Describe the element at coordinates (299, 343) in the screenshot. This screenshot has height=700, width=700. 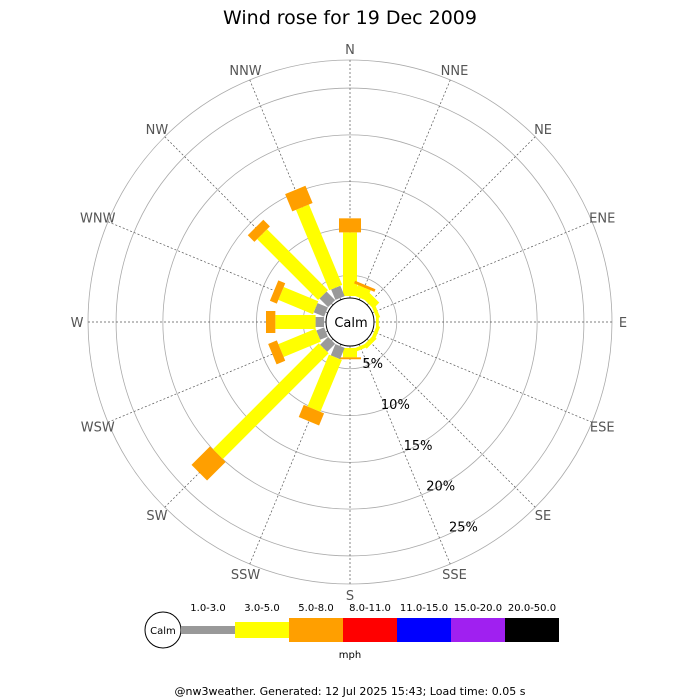
I see `bar-wsw-3.0-5.0` at that location.